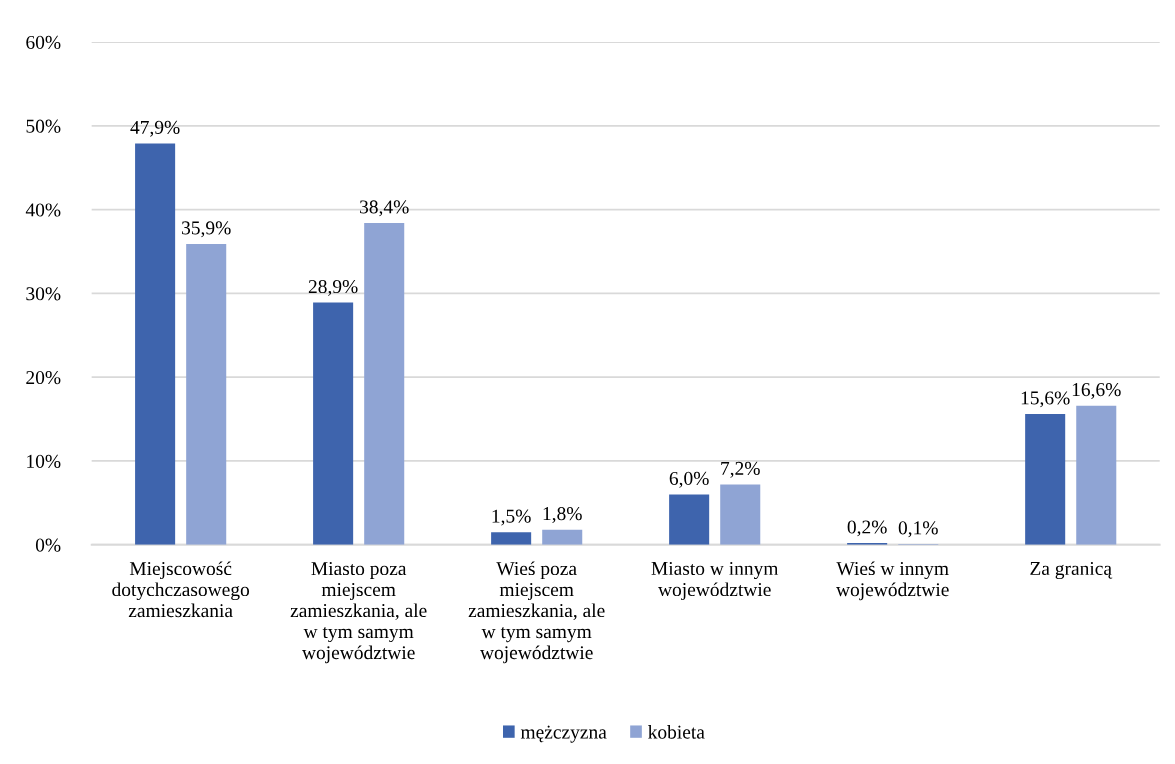  I want to click on data-label: 38,4%, so click(384, 208).